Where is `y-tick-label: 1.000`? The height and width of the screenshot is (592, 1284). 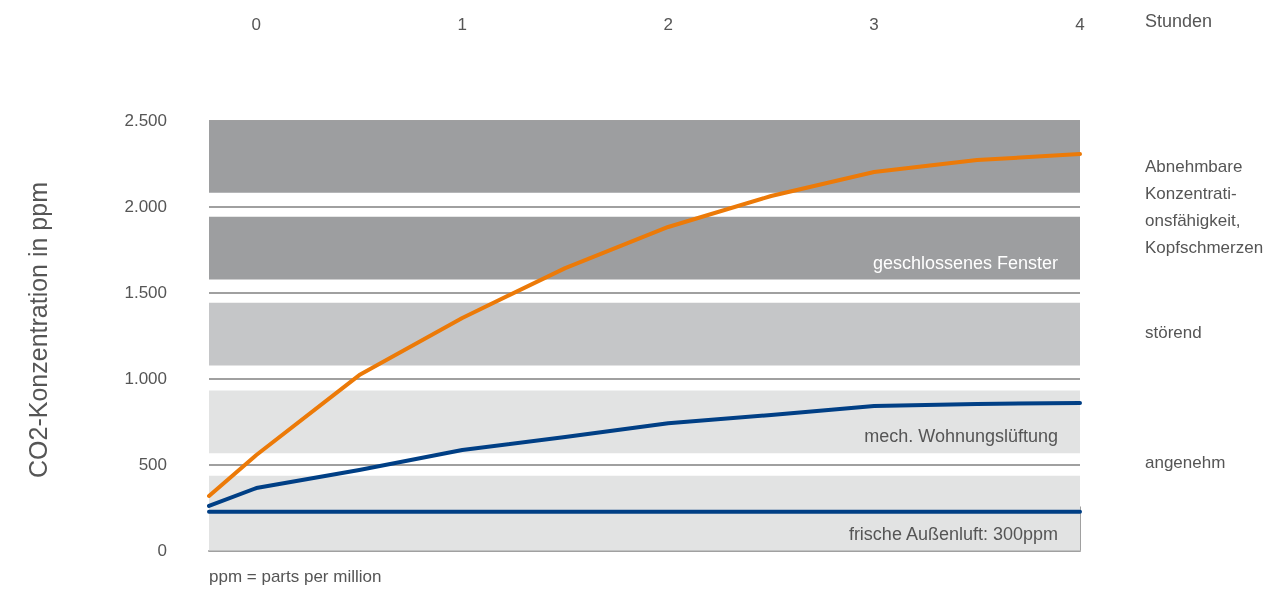 y-tick-label: 1.000 is located at coordinates (145, 378).